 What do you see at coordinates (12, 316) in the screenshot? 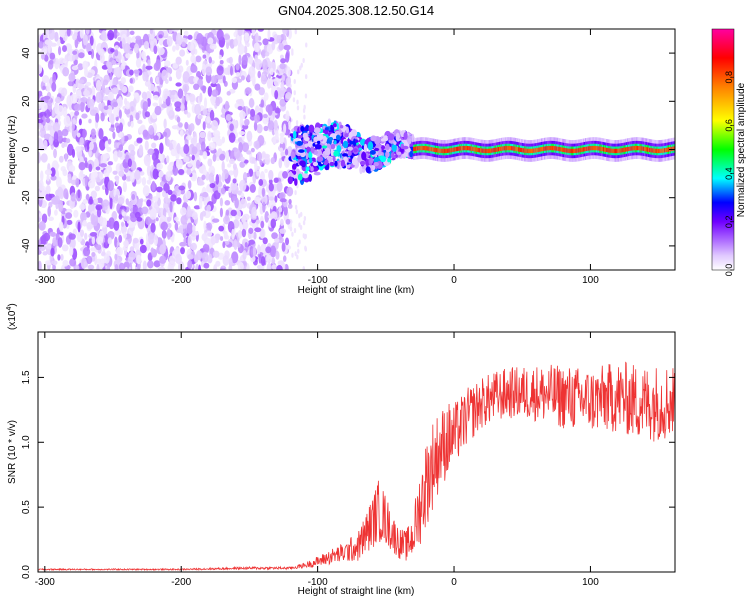
I see `snr-y-scale: (x104)` at bounding box center [12, 316].